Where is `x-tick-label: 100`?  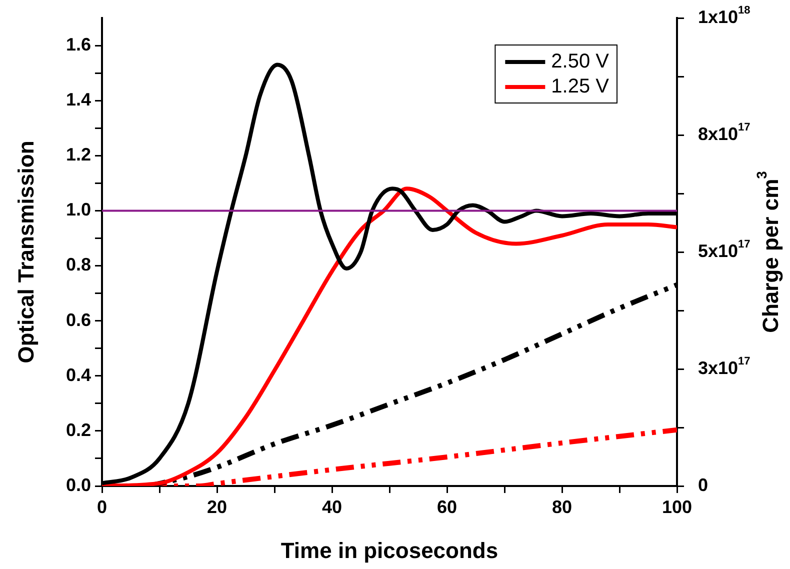
x-tick-label: 100 is located at coordinates (677, 506).